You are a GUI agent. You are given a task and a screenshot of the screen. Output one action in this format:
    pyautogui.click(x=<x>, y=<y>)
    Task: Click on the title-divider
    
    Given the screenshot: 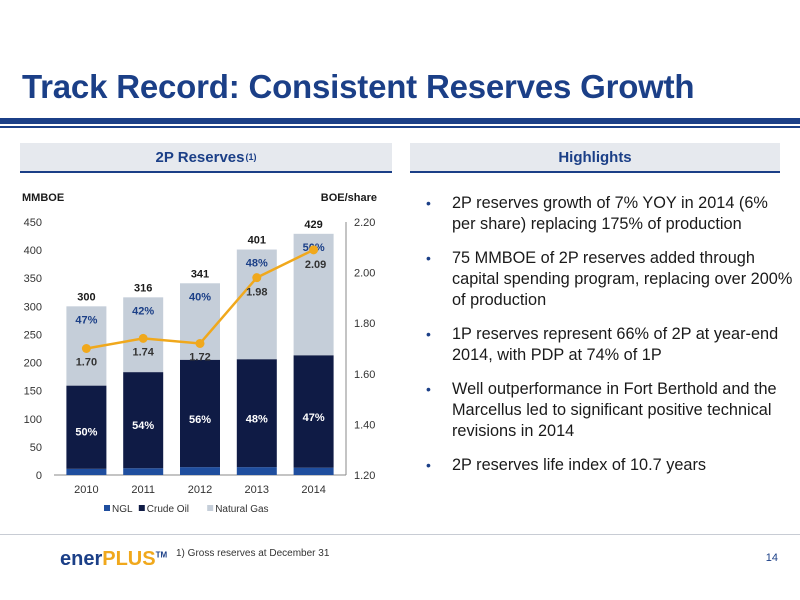 What is the action you would take?
    pyautogui.click(x=400, y=121)
    